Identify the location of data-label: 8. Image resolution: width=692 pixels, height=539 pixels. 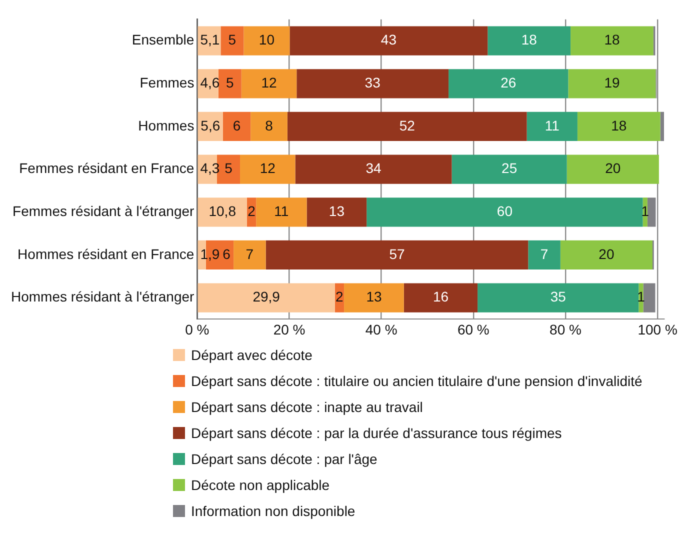
(269, 125).